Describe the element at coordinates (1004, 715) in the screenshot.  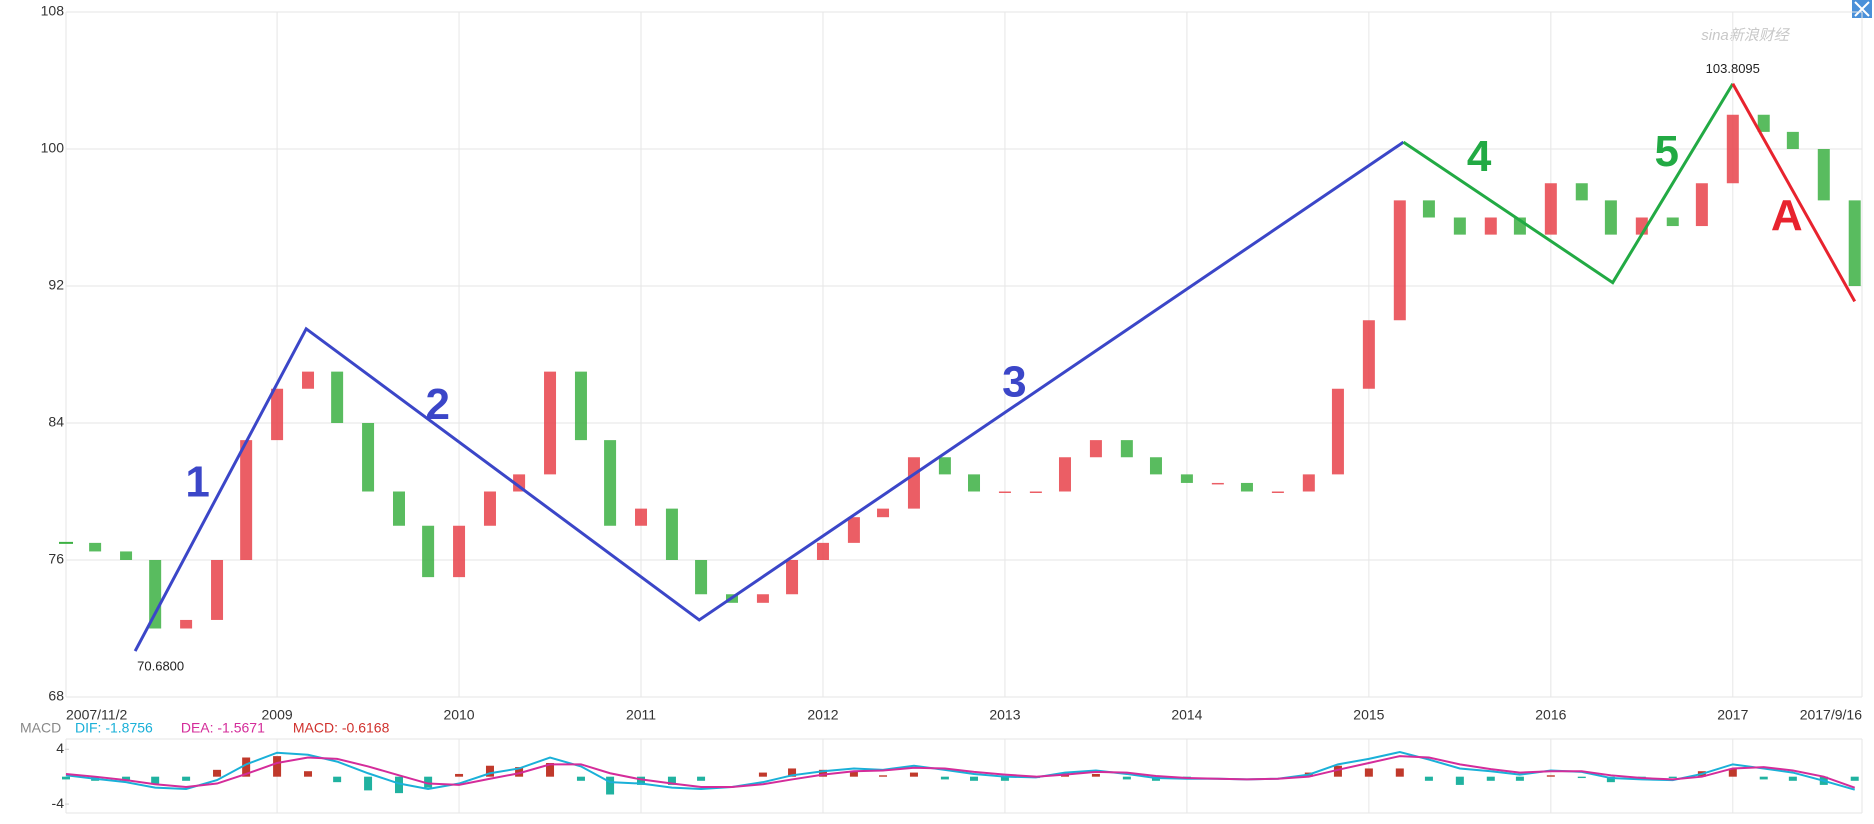
I see `x-tick-label: 2013` at that location.